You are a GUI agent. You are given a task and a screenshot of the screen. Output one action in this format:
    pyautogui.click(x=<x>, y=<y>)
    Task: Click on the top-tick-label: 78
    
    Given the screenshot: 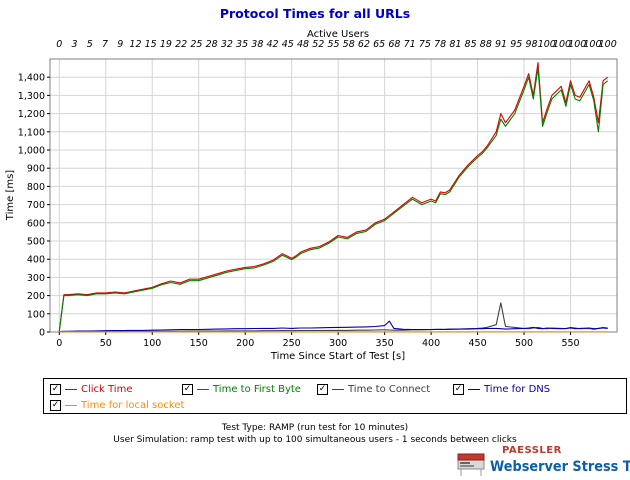 What is the action you would take?
    pyautogui.click(x=440, y=44)
    